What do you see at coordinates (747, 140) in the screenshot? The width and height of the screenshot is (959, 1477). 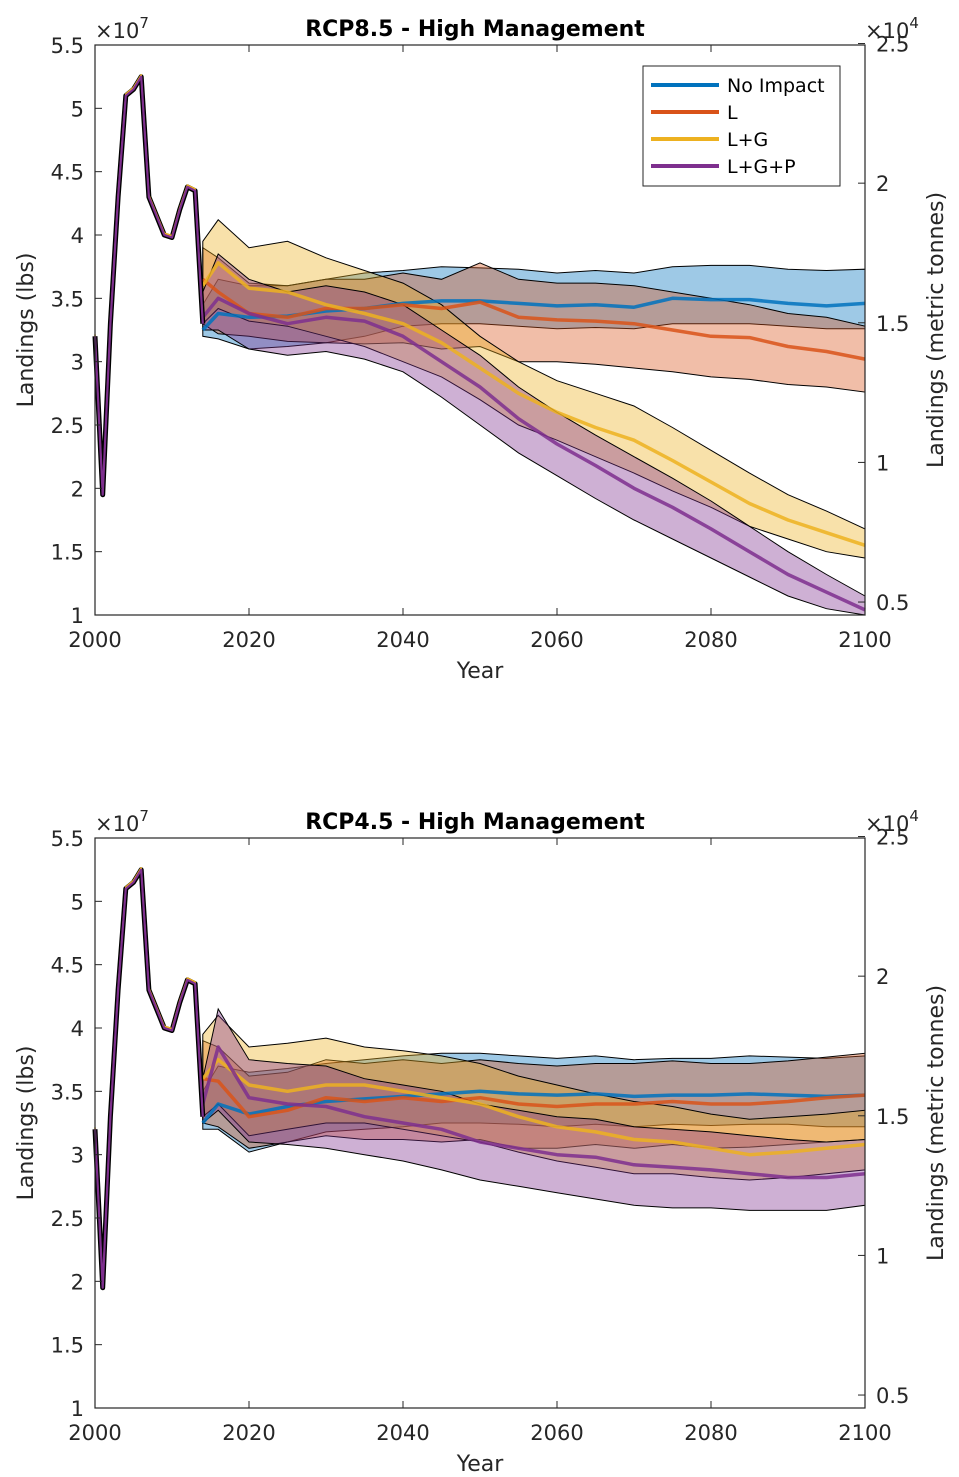 I see `legend-label: L+G` at bounding box center [747, 140].